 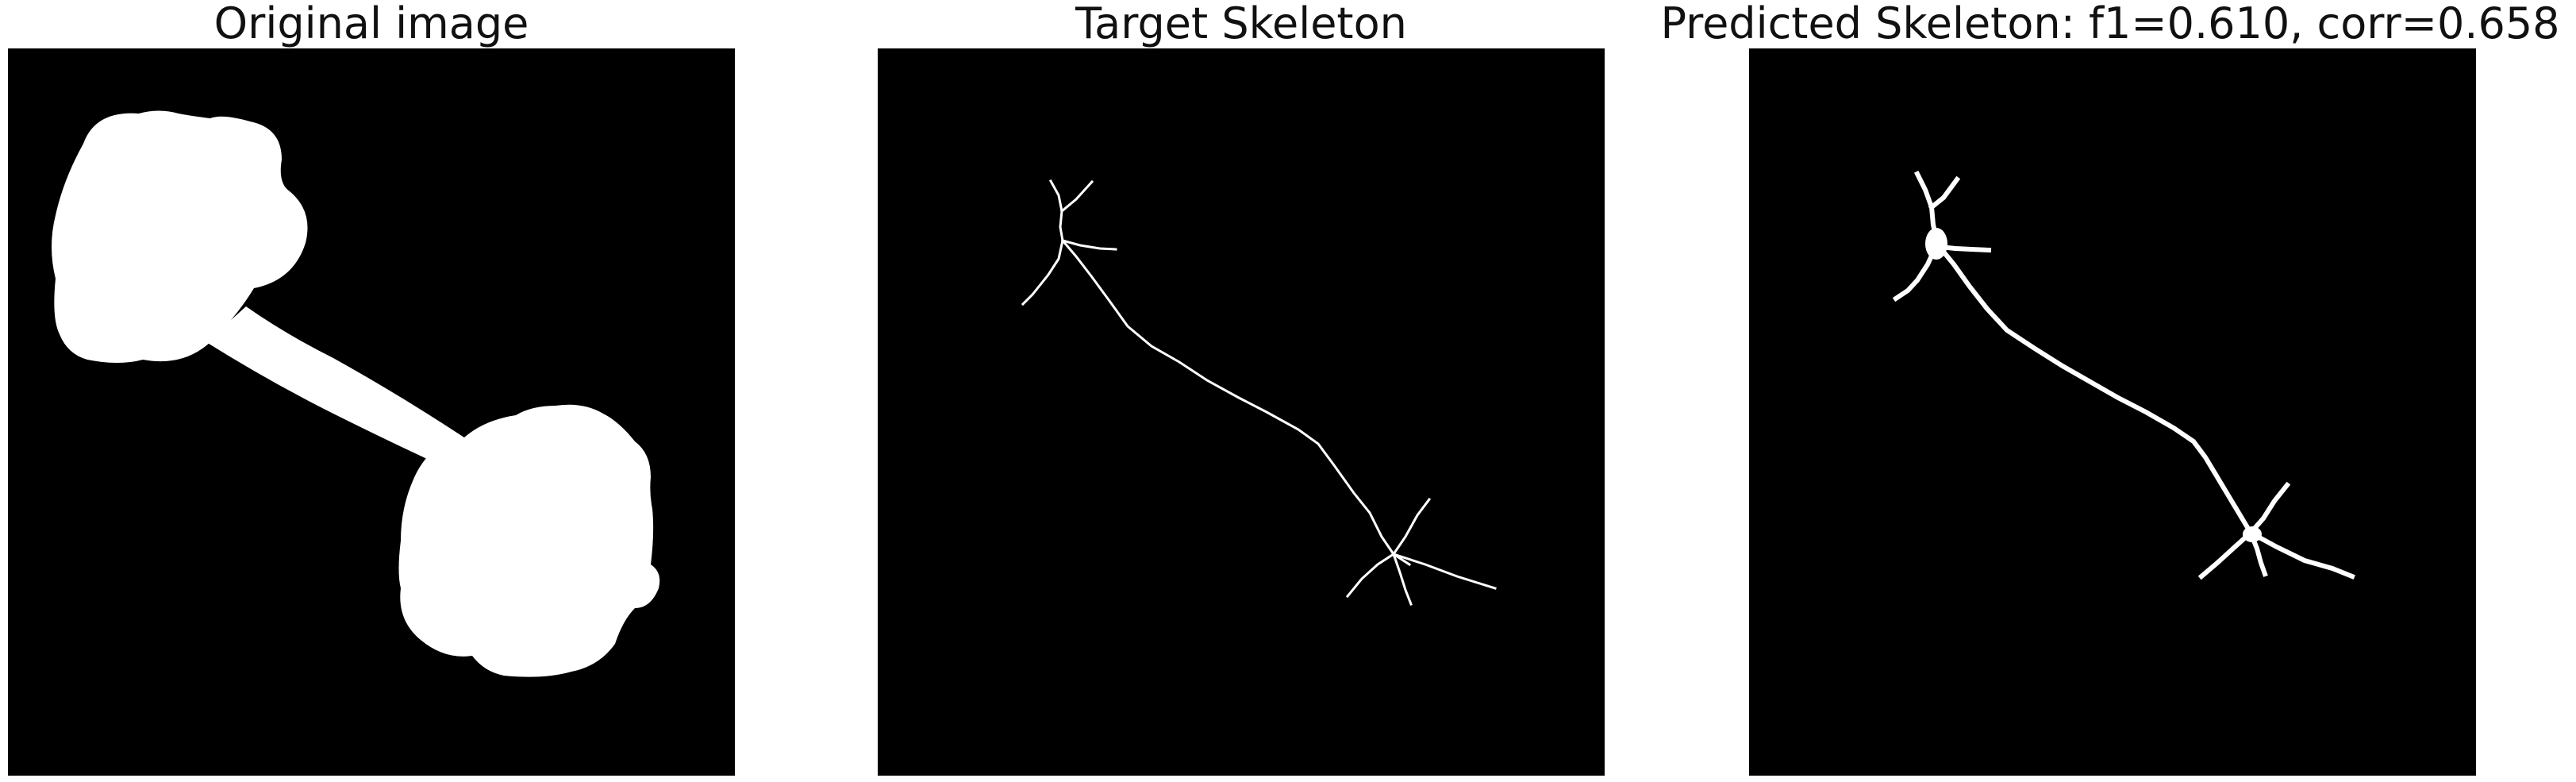 What do you see at coordinates (1241, 24) in the screenshot?
I see `target-skeleton-title: Target Skeleton` at bounding box center [1241, 24].